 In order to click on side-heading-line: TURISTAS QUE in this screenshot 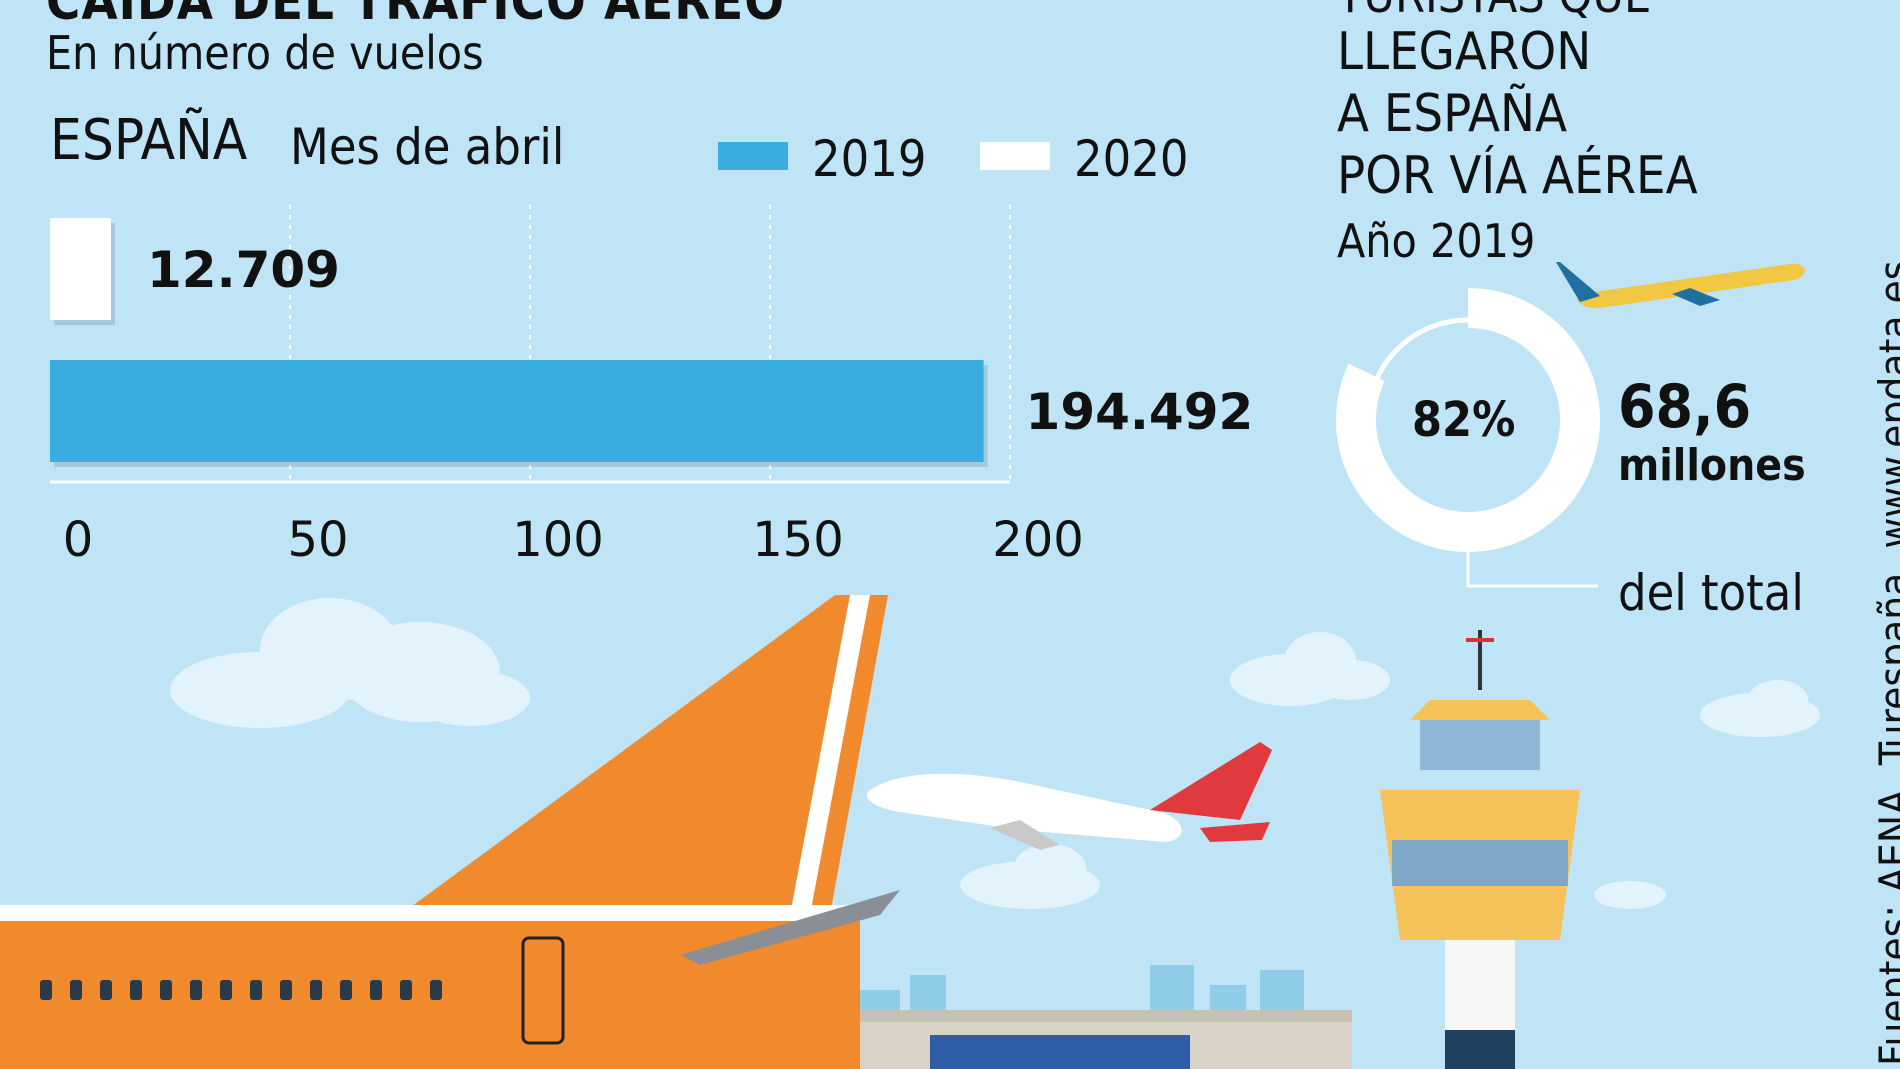, I will do `click(1494, 12)`.